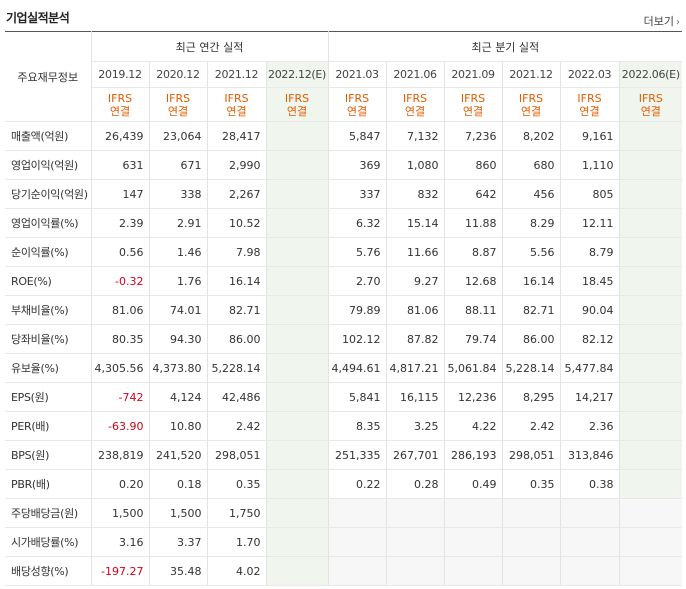 Image resolution: width=686 pixels, height=589 pixels. Describe the element at coordinates (662, 21) in the screenshot. I see `more-link: 더보기 ›` at that location.